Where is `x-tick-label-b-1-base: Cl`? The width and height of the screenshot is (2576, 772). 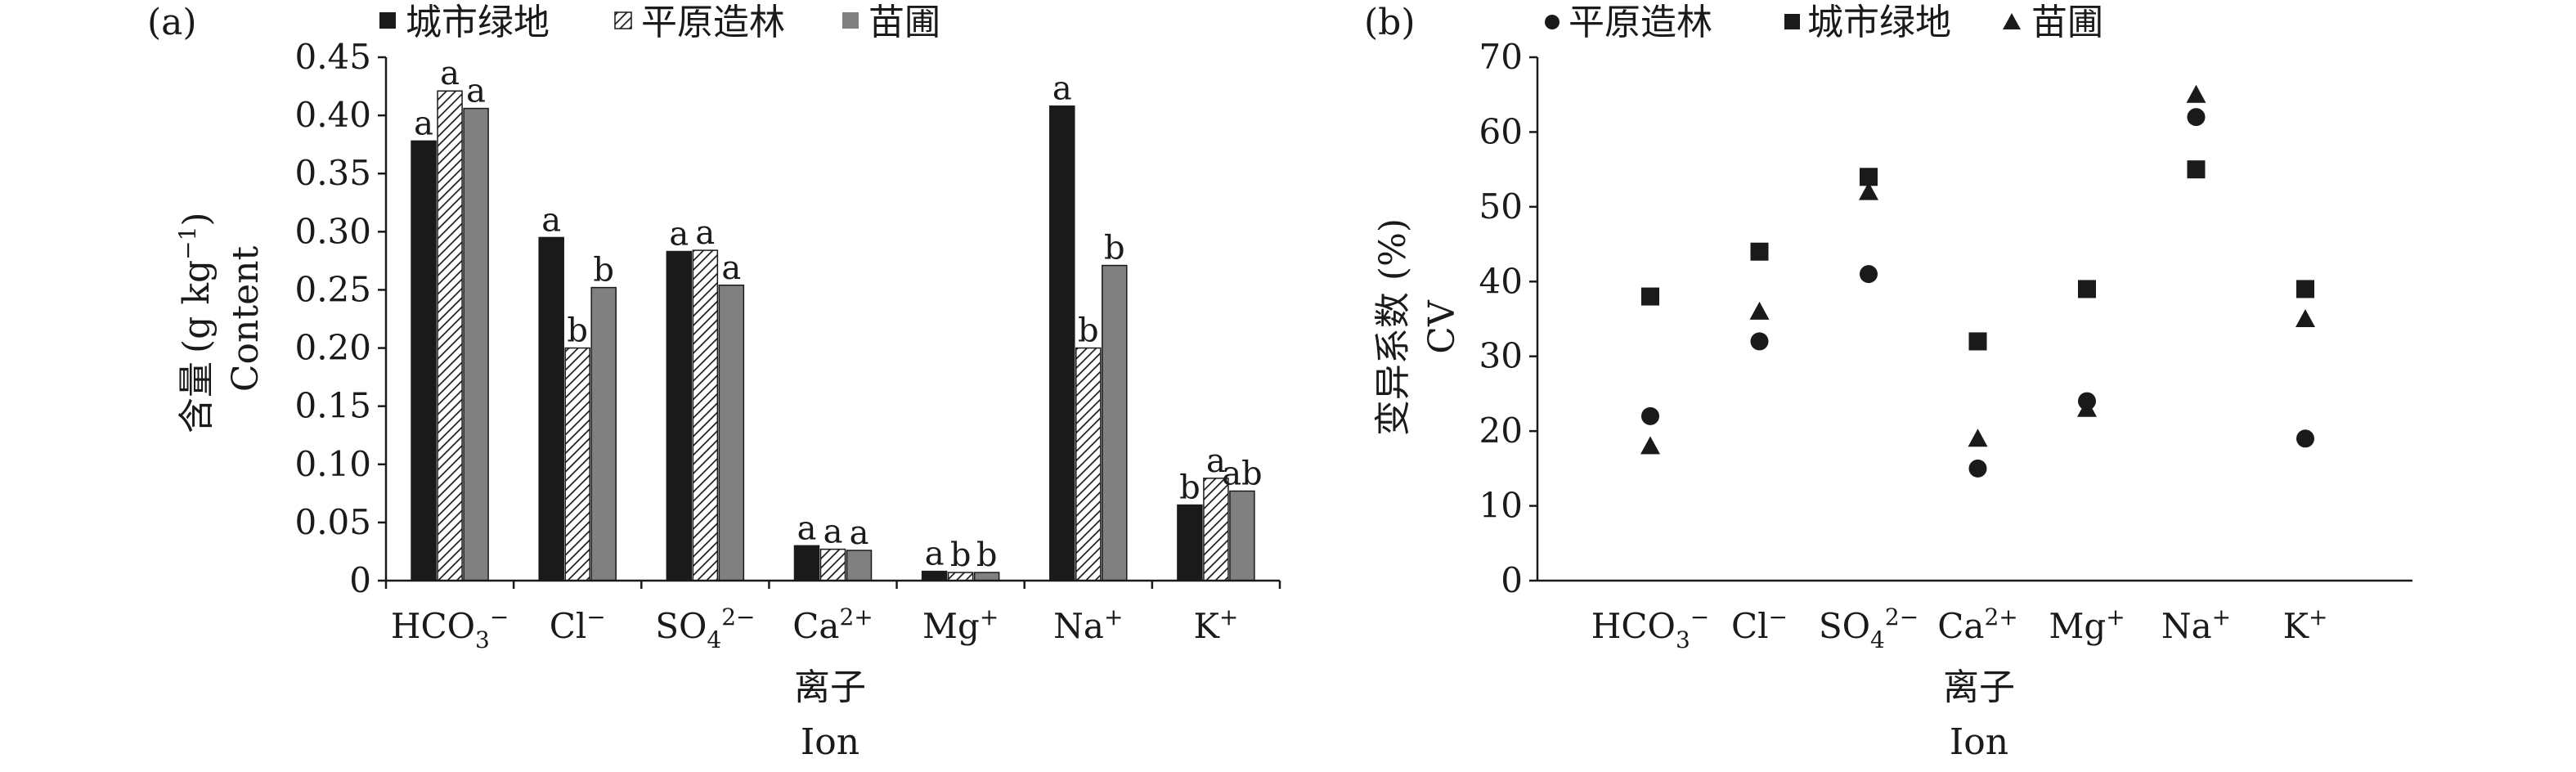 x-tick-label-b-1-base: Cl is located at coordinates (1750, 626).